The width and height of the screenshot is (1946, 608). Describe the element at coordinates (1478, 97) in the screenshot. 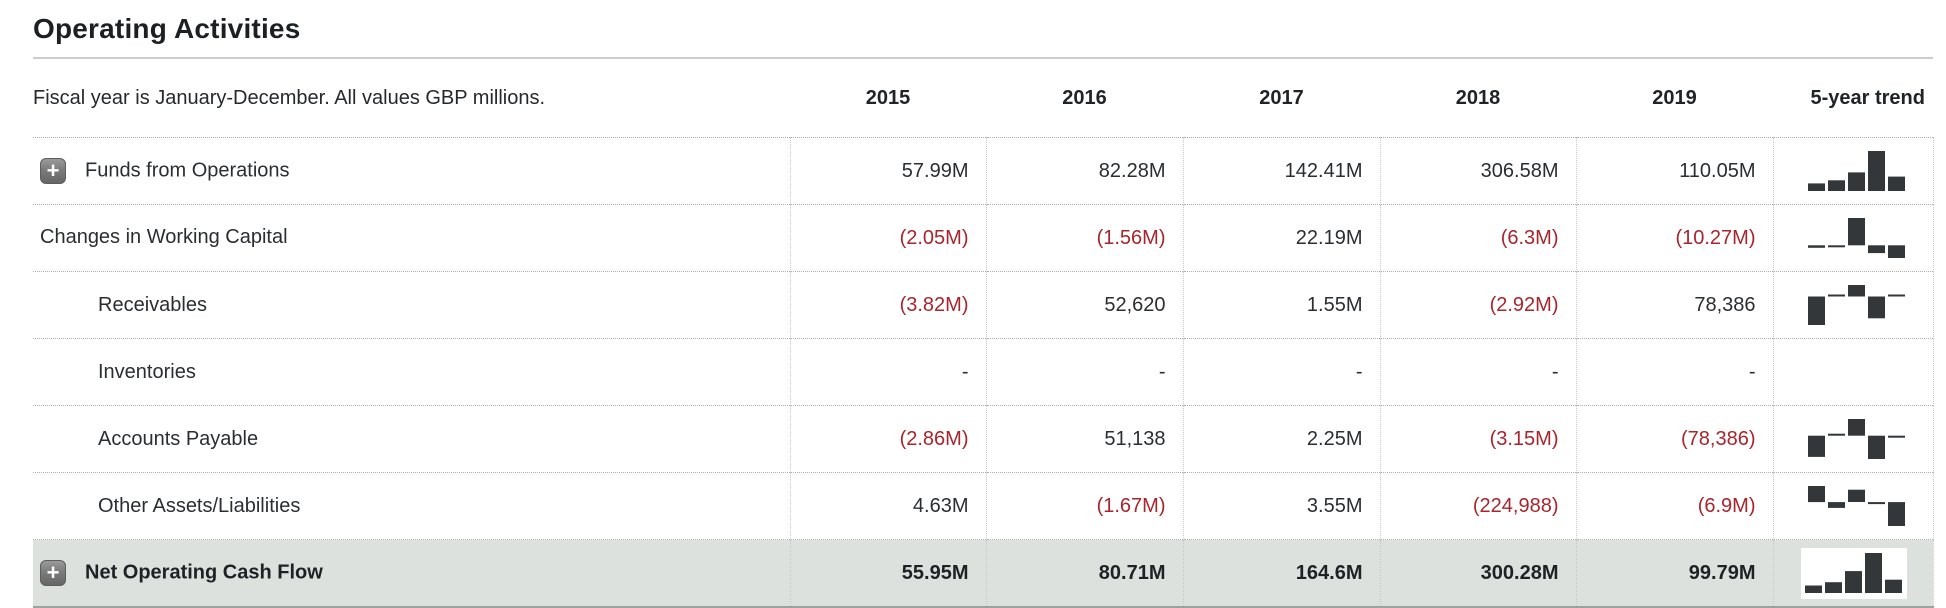

I see `column-header-2018: 2018` at that location.